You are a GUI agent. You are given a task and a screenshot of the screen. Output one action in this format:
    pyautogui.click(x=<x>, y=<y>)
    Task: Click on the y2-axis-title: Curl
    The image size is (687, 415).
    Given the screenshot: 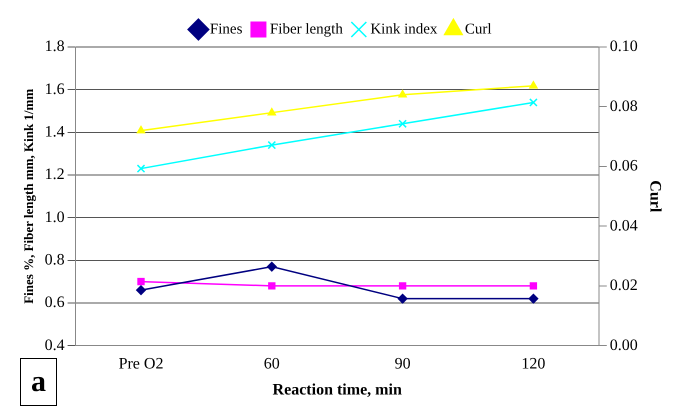 What is the action you would take?
    pyautogui.click(x=655, y=196)
    